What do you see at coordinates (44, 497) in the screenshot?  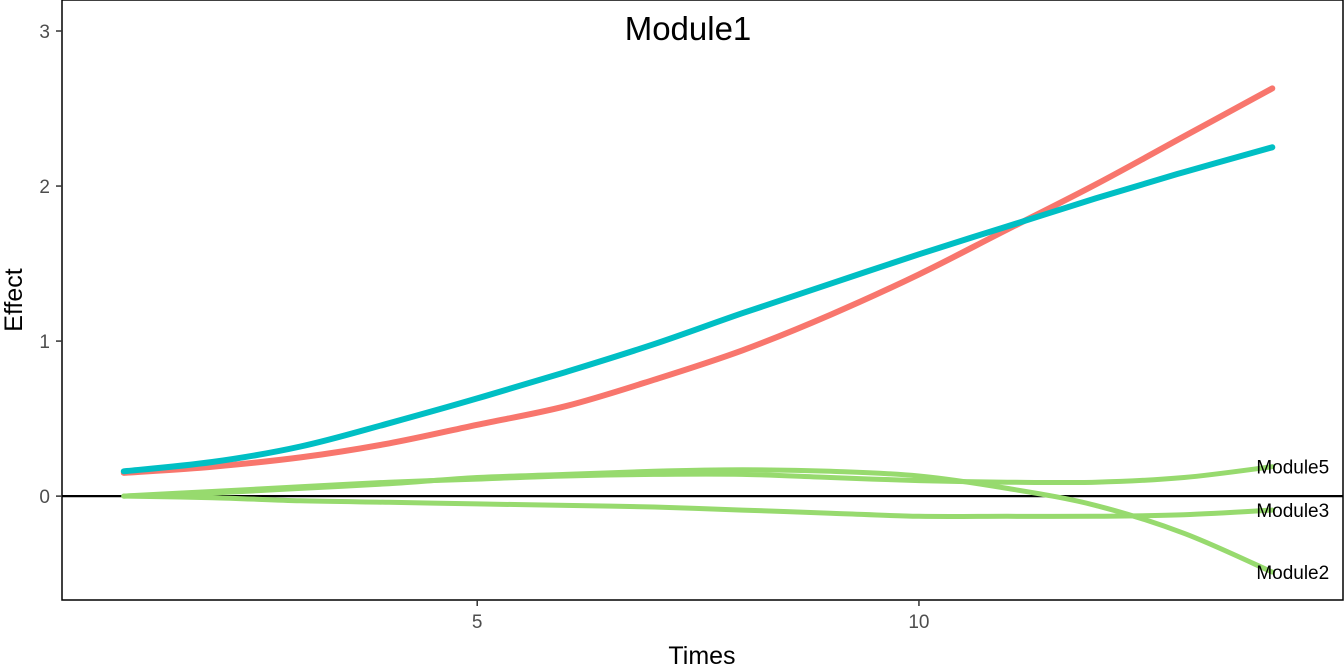 I see `y-tick-label: 0` at bounding box center [44, 497].